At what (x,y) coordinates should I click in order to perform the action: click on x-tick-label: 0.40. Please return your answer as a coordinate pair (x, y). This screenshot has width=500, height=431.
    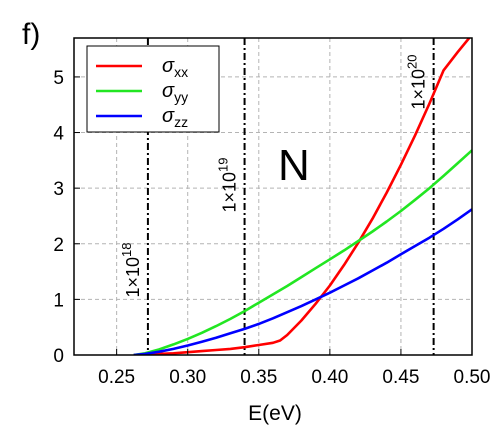
    Looking at the image, I should click on (329, 377).